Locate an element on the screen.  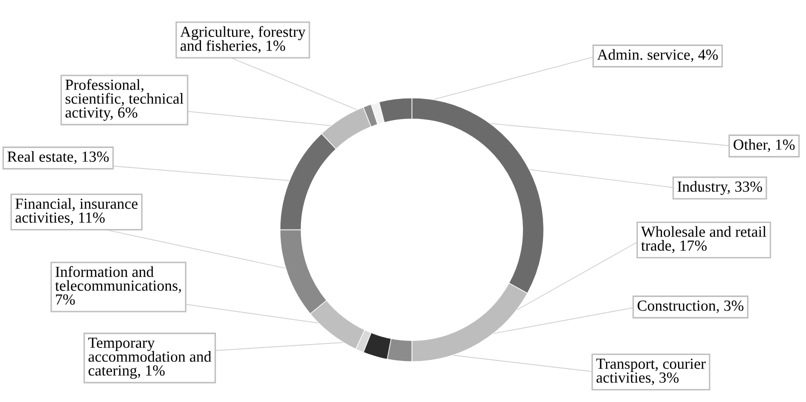
slice-label: Information and telecommunications, 7% is located at coordinates (118, 285).